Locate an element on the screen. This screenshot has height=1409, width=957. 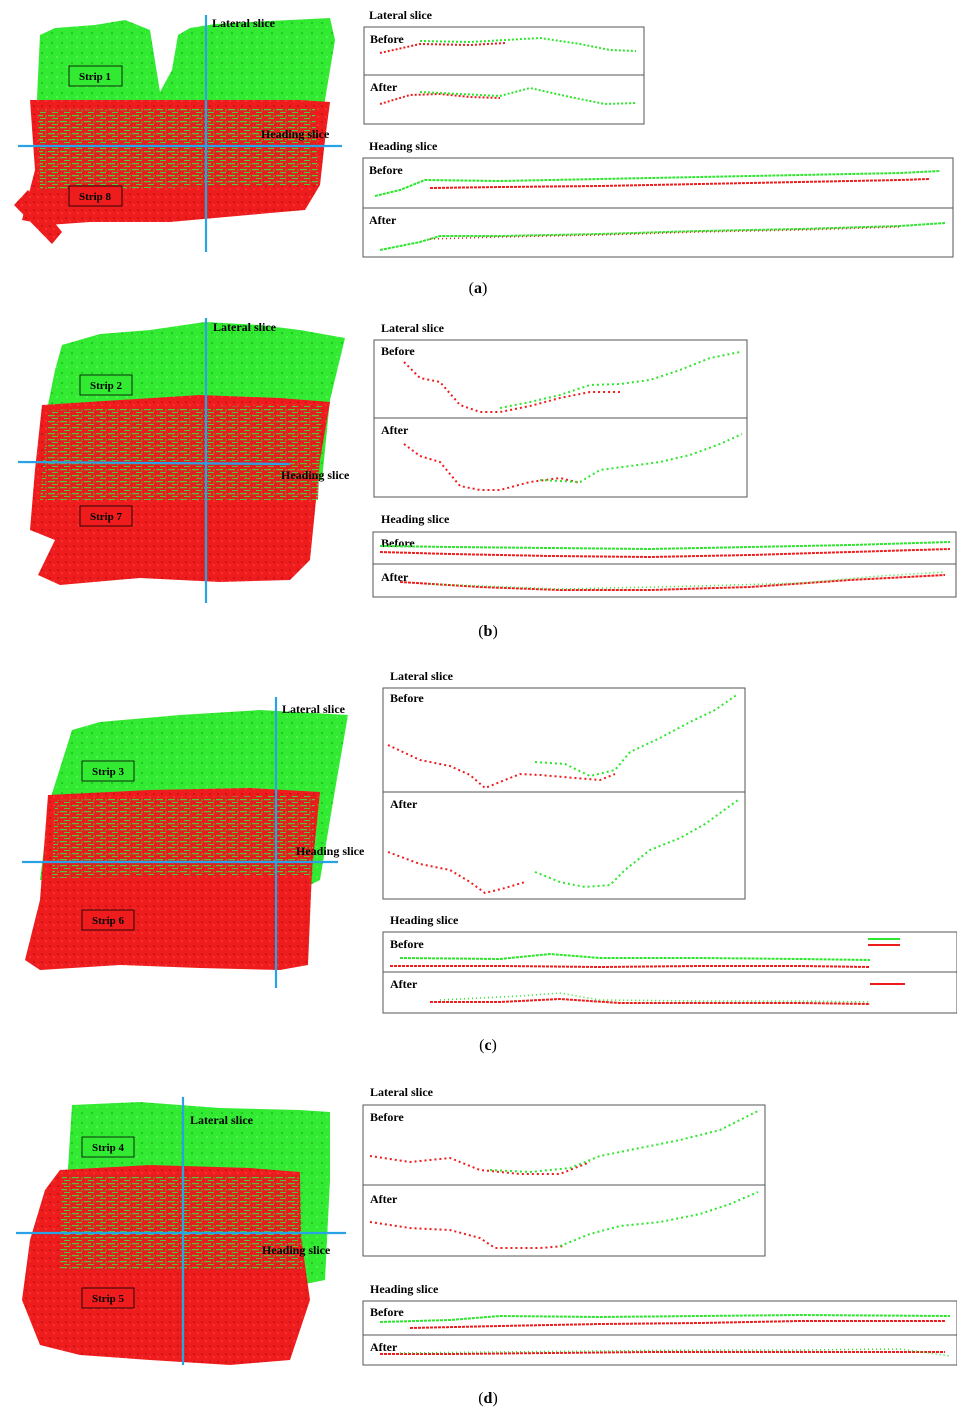
strip-label-d-top: Strip 4 is located at coordinates (108, 1148).